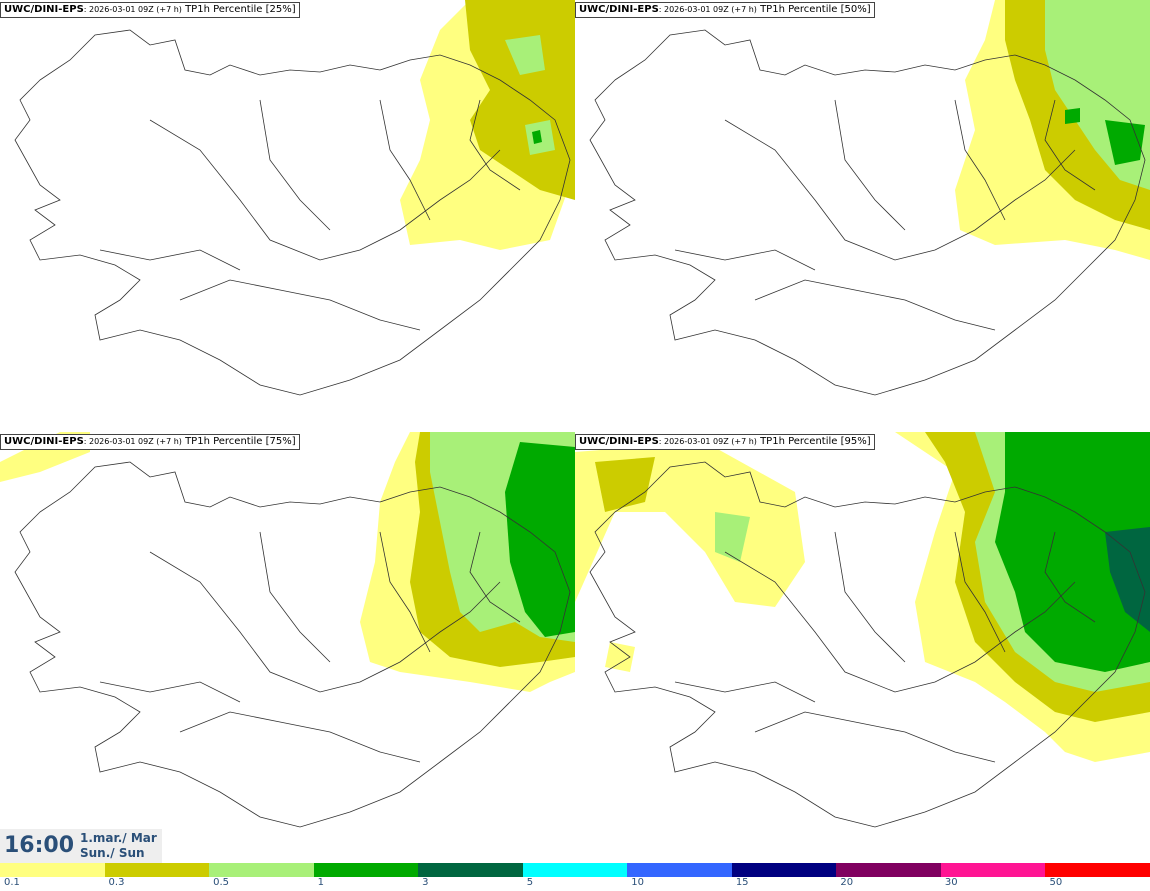  Describe the element at coordinates (847, 882) in the screenshot. I see `legend-tick-label: 20` at that location.